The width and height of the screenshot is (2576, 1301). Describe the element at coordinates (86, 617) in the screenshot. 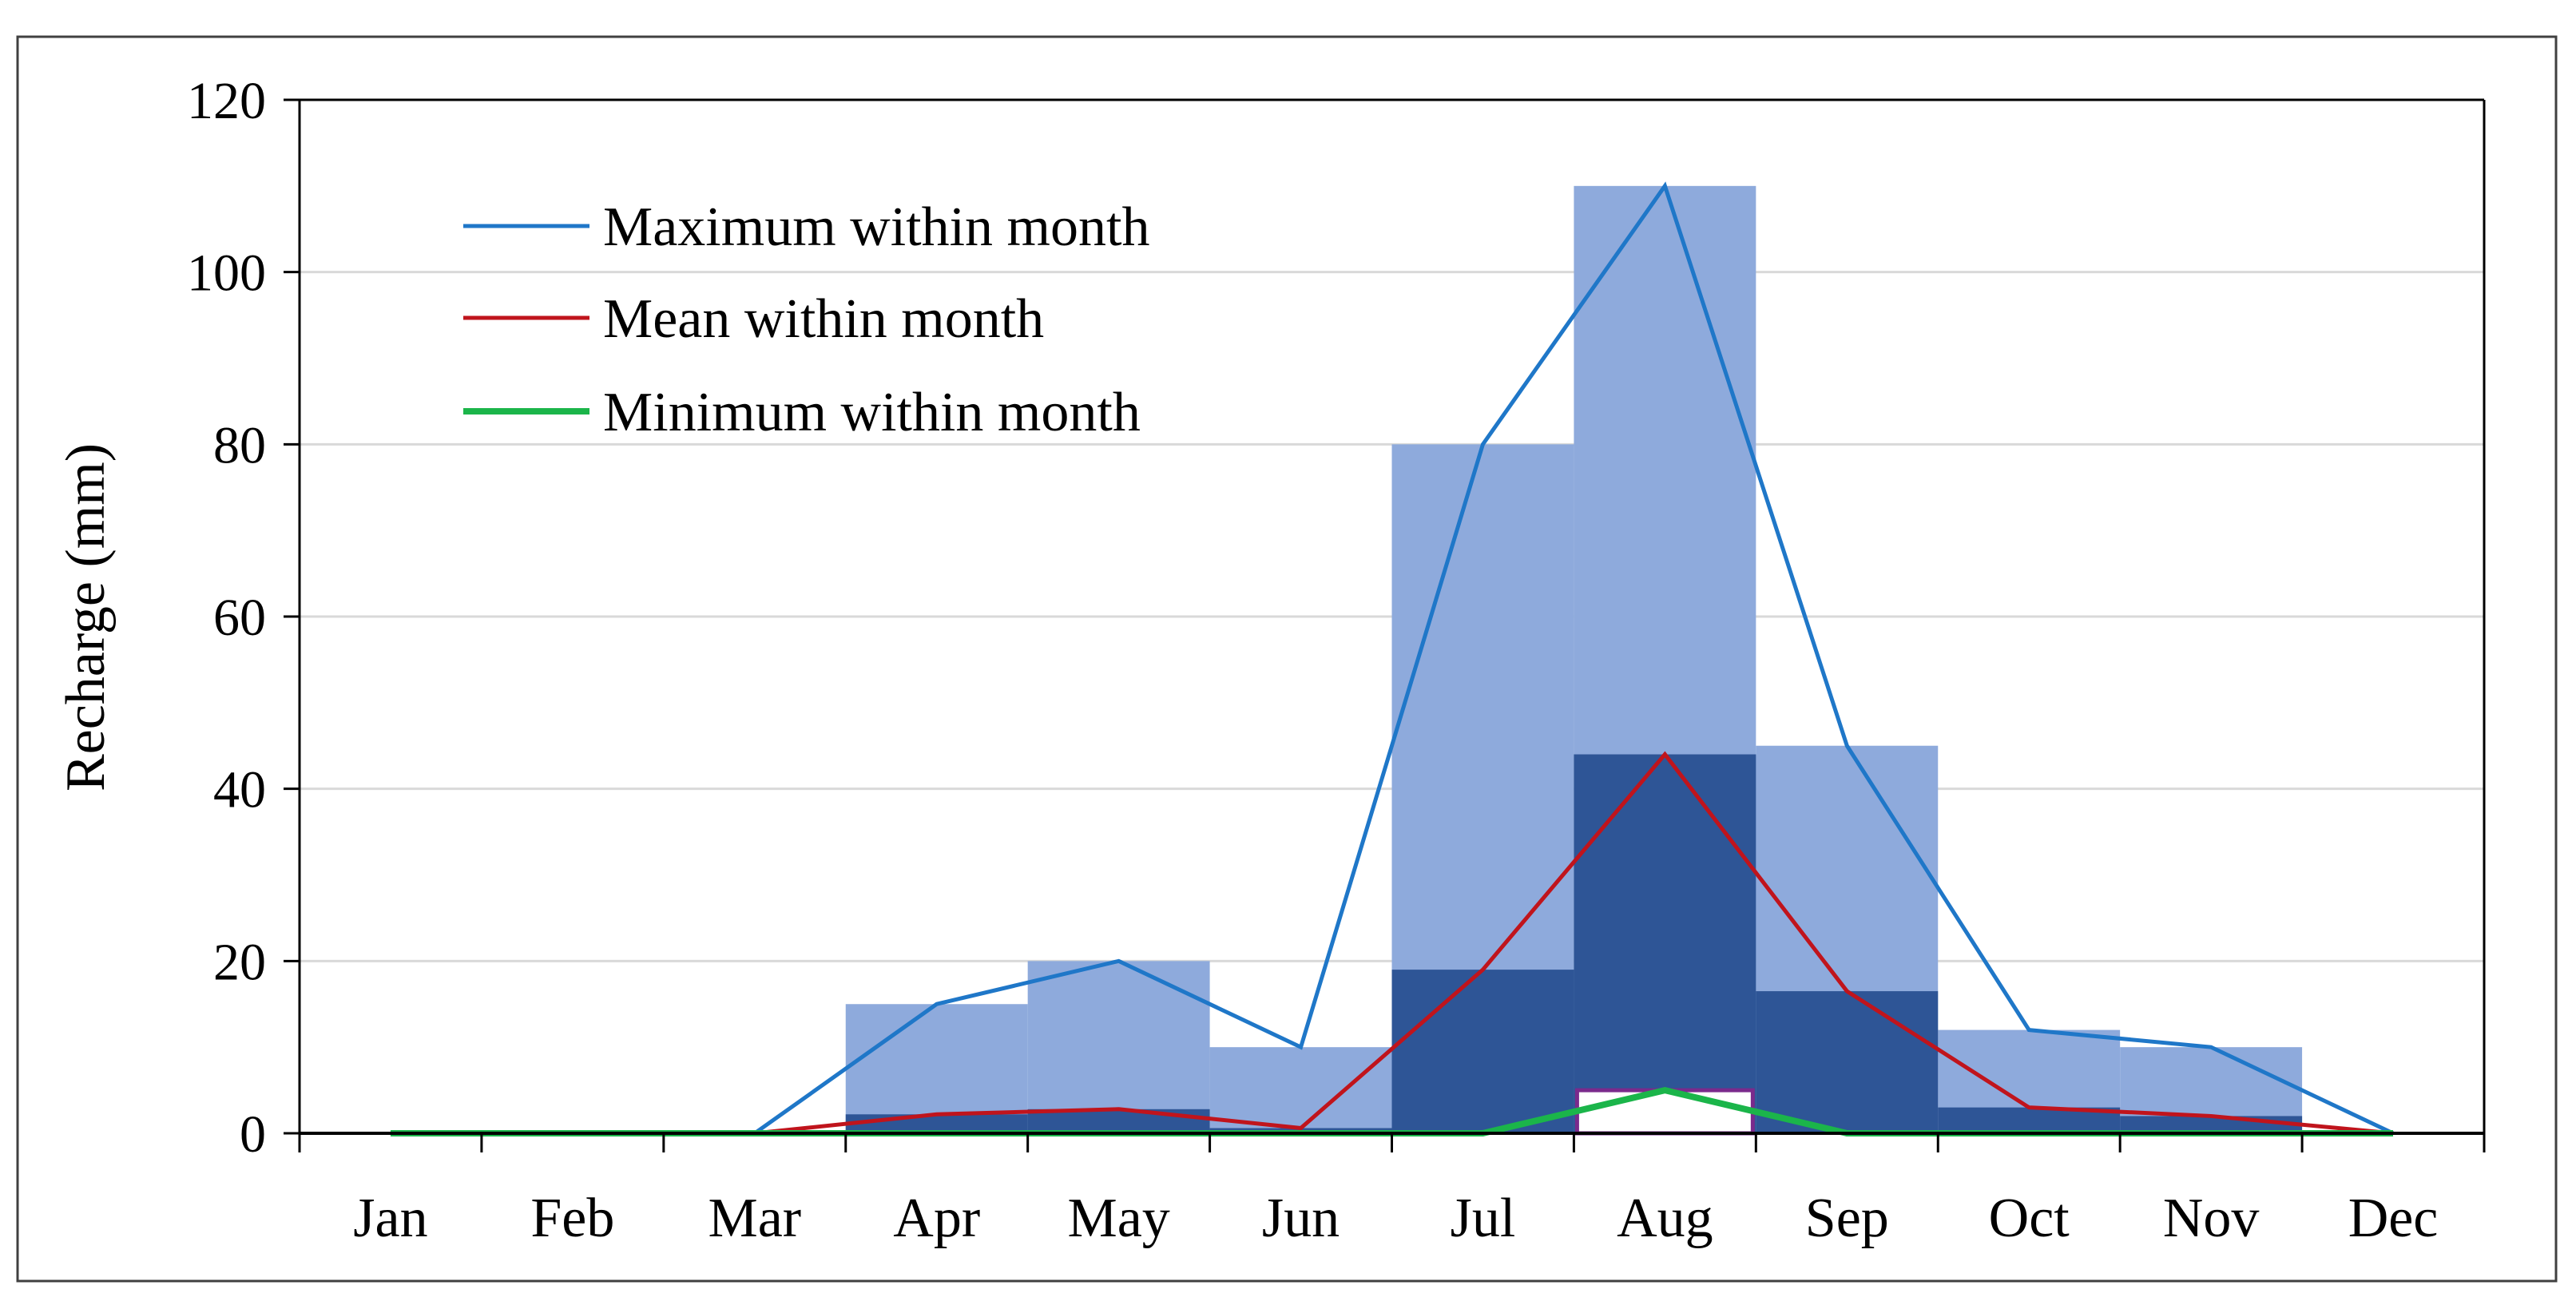

I see `y-axis-label: Recharge (mm)` at that location.